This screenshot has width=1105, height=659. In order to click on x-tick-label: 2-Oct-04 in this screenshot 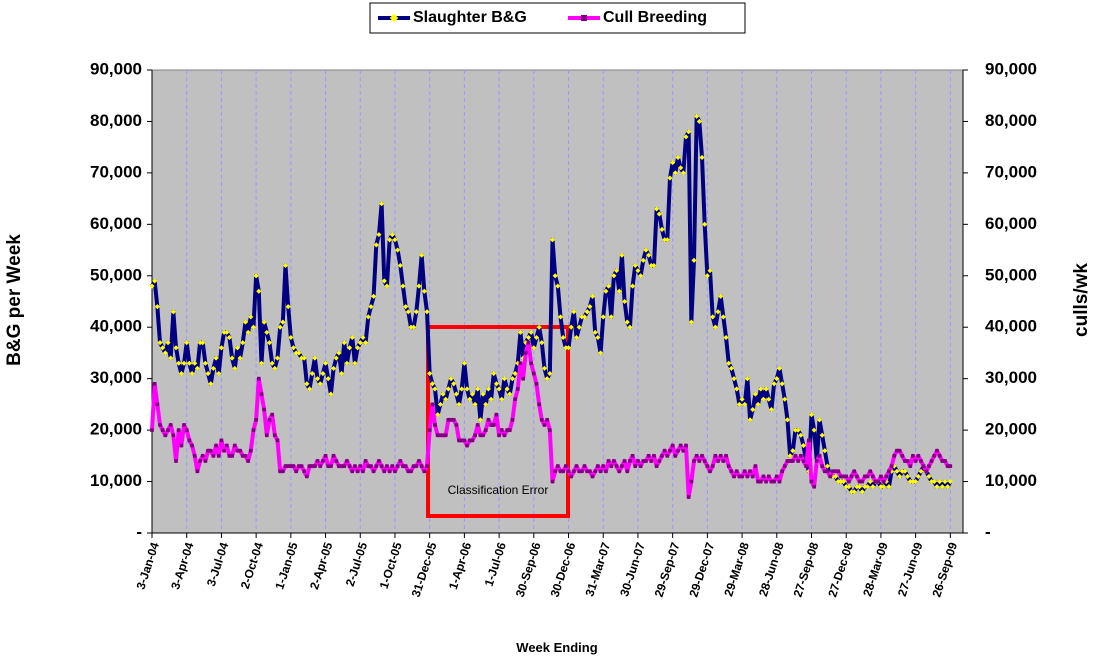, I will do `click(252, 565)`.